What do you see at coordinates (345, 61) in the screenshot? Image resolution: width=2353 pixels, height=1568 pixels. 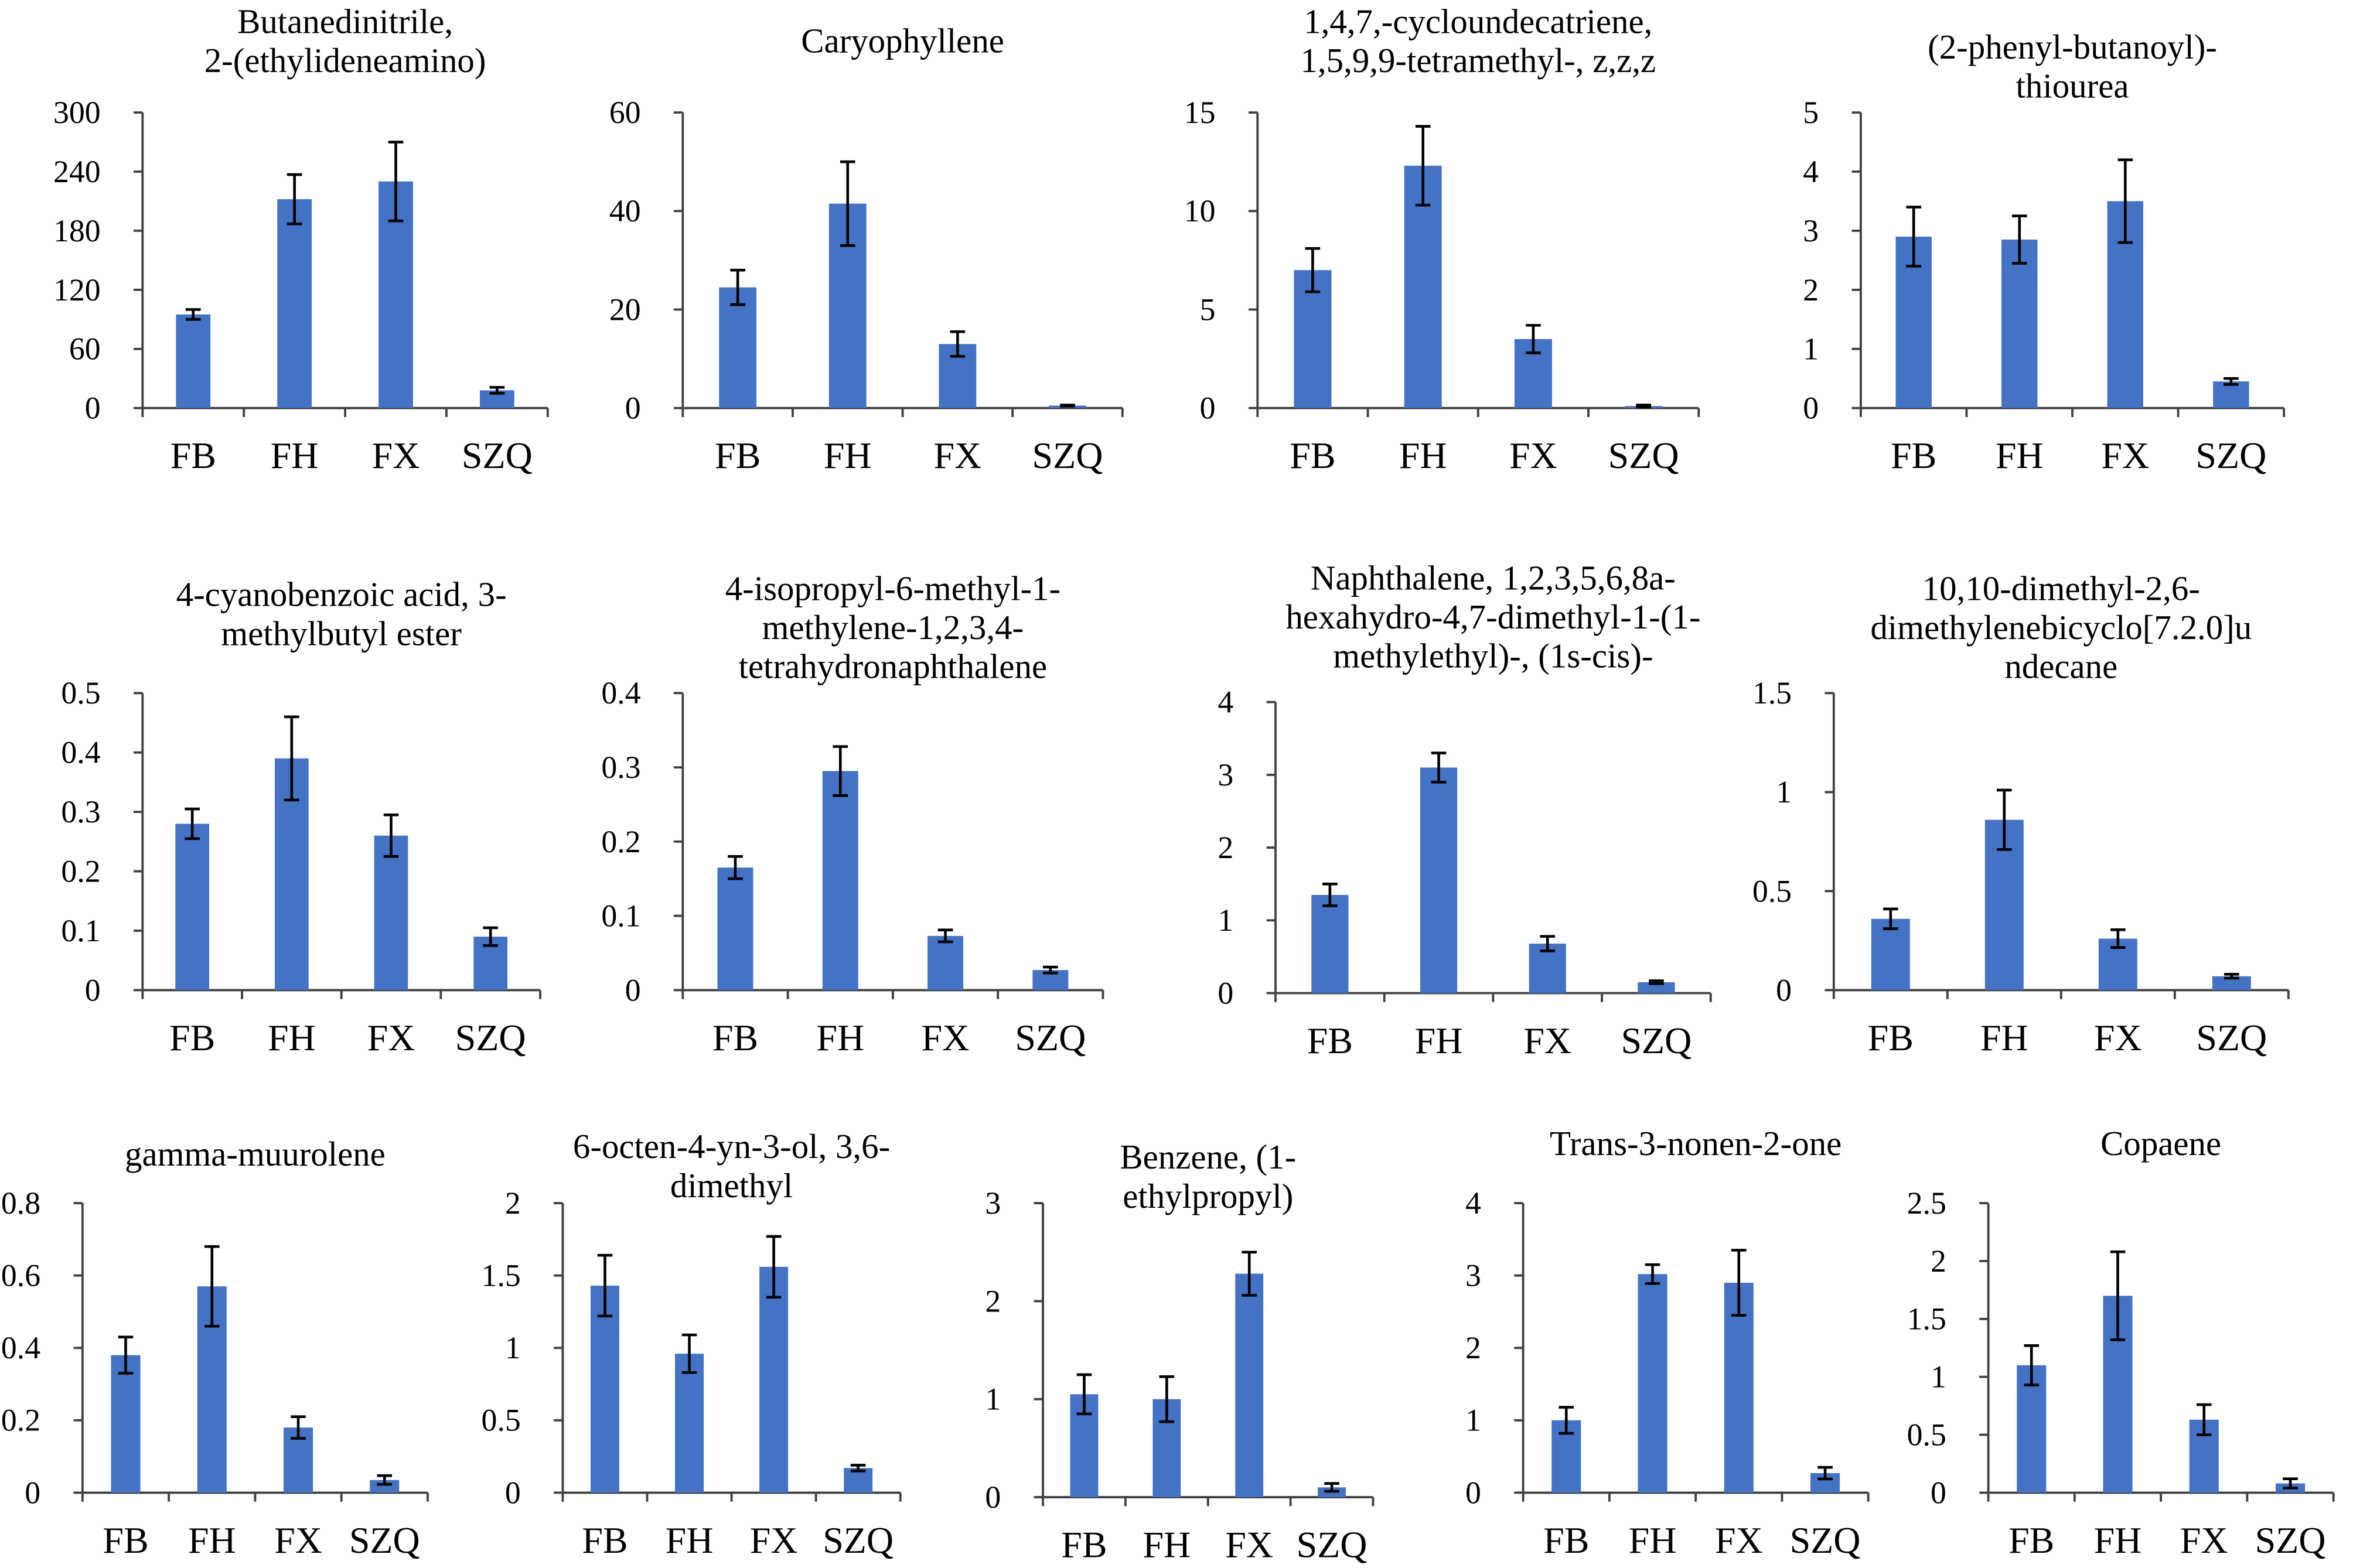 I see `chart-title-line: 2-(ethylideneamino)` at bounding box center [345, 61].